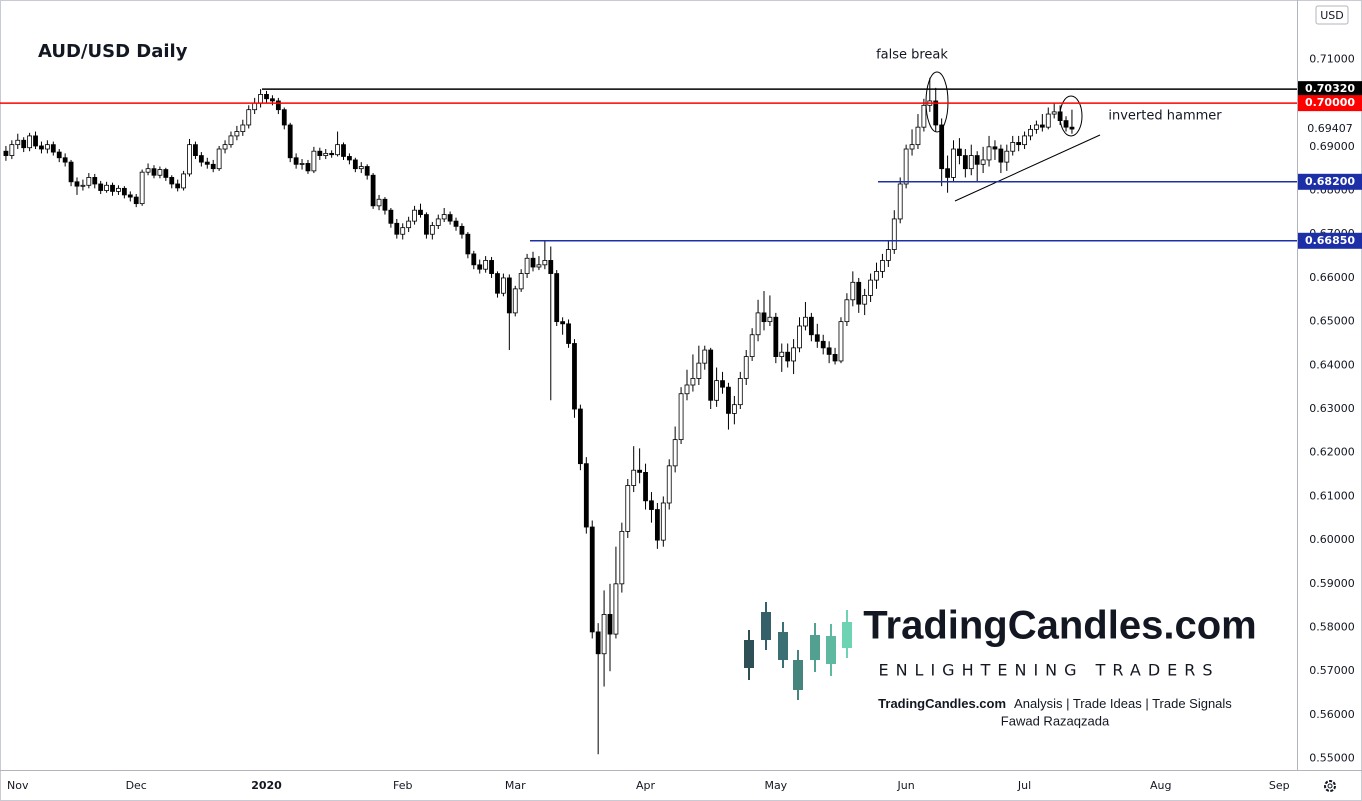 The width and height of the screenshot is (1362, 801). What do you see at coordinates (136, 785) in the screenshot?
I see `x-tick-label: Dec` at bounding box center [136, 785].